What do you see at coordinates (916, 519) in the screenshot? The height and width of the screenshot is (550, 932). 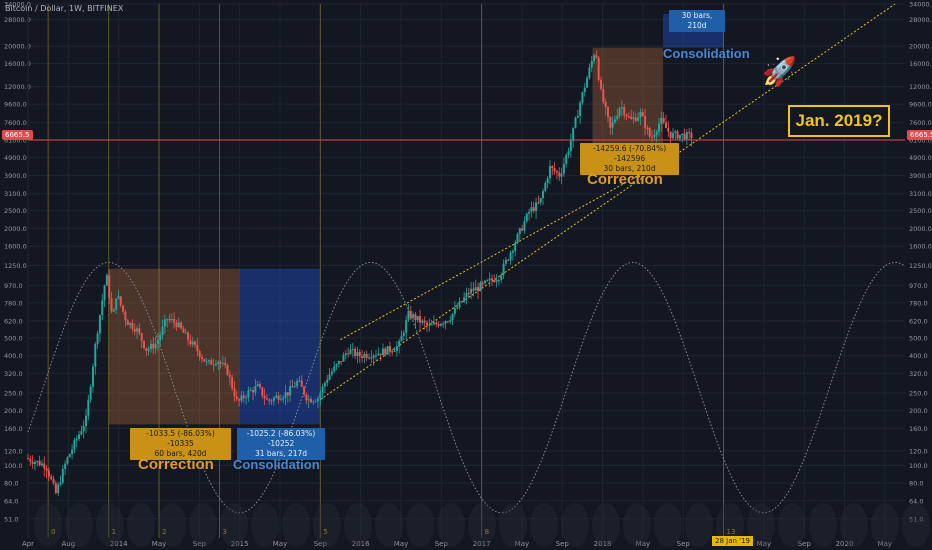 I see `y-tick-label-right: 51.0` at bounding box center [916, 519].